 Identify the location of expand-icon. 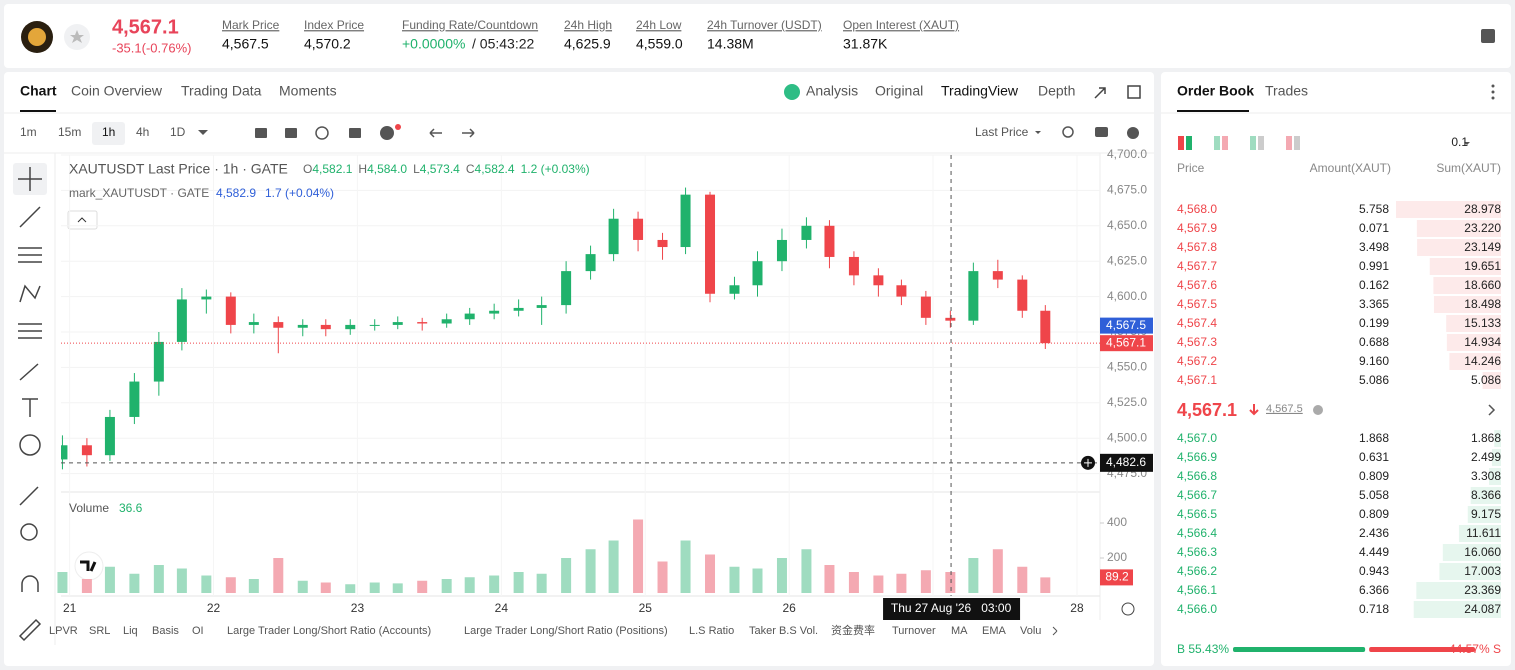
(1100, 93).